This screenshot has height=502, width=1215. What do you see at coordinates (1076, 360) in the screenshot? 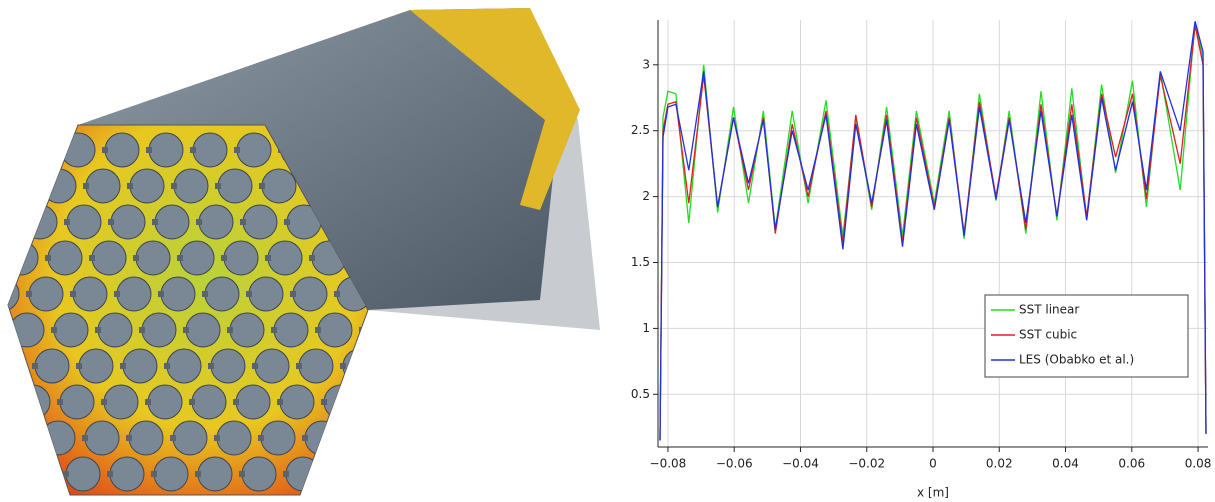
I see `legend-label: LES (Obabko et al.)` at bounding box center [1076, 360].